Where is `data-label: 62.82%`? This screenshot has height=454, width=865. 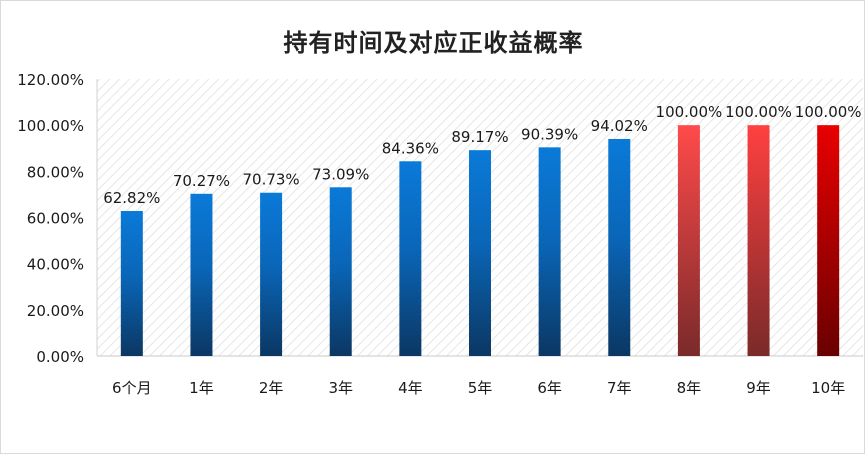
data-label: 62.82% is located at coordinates (131, 198).